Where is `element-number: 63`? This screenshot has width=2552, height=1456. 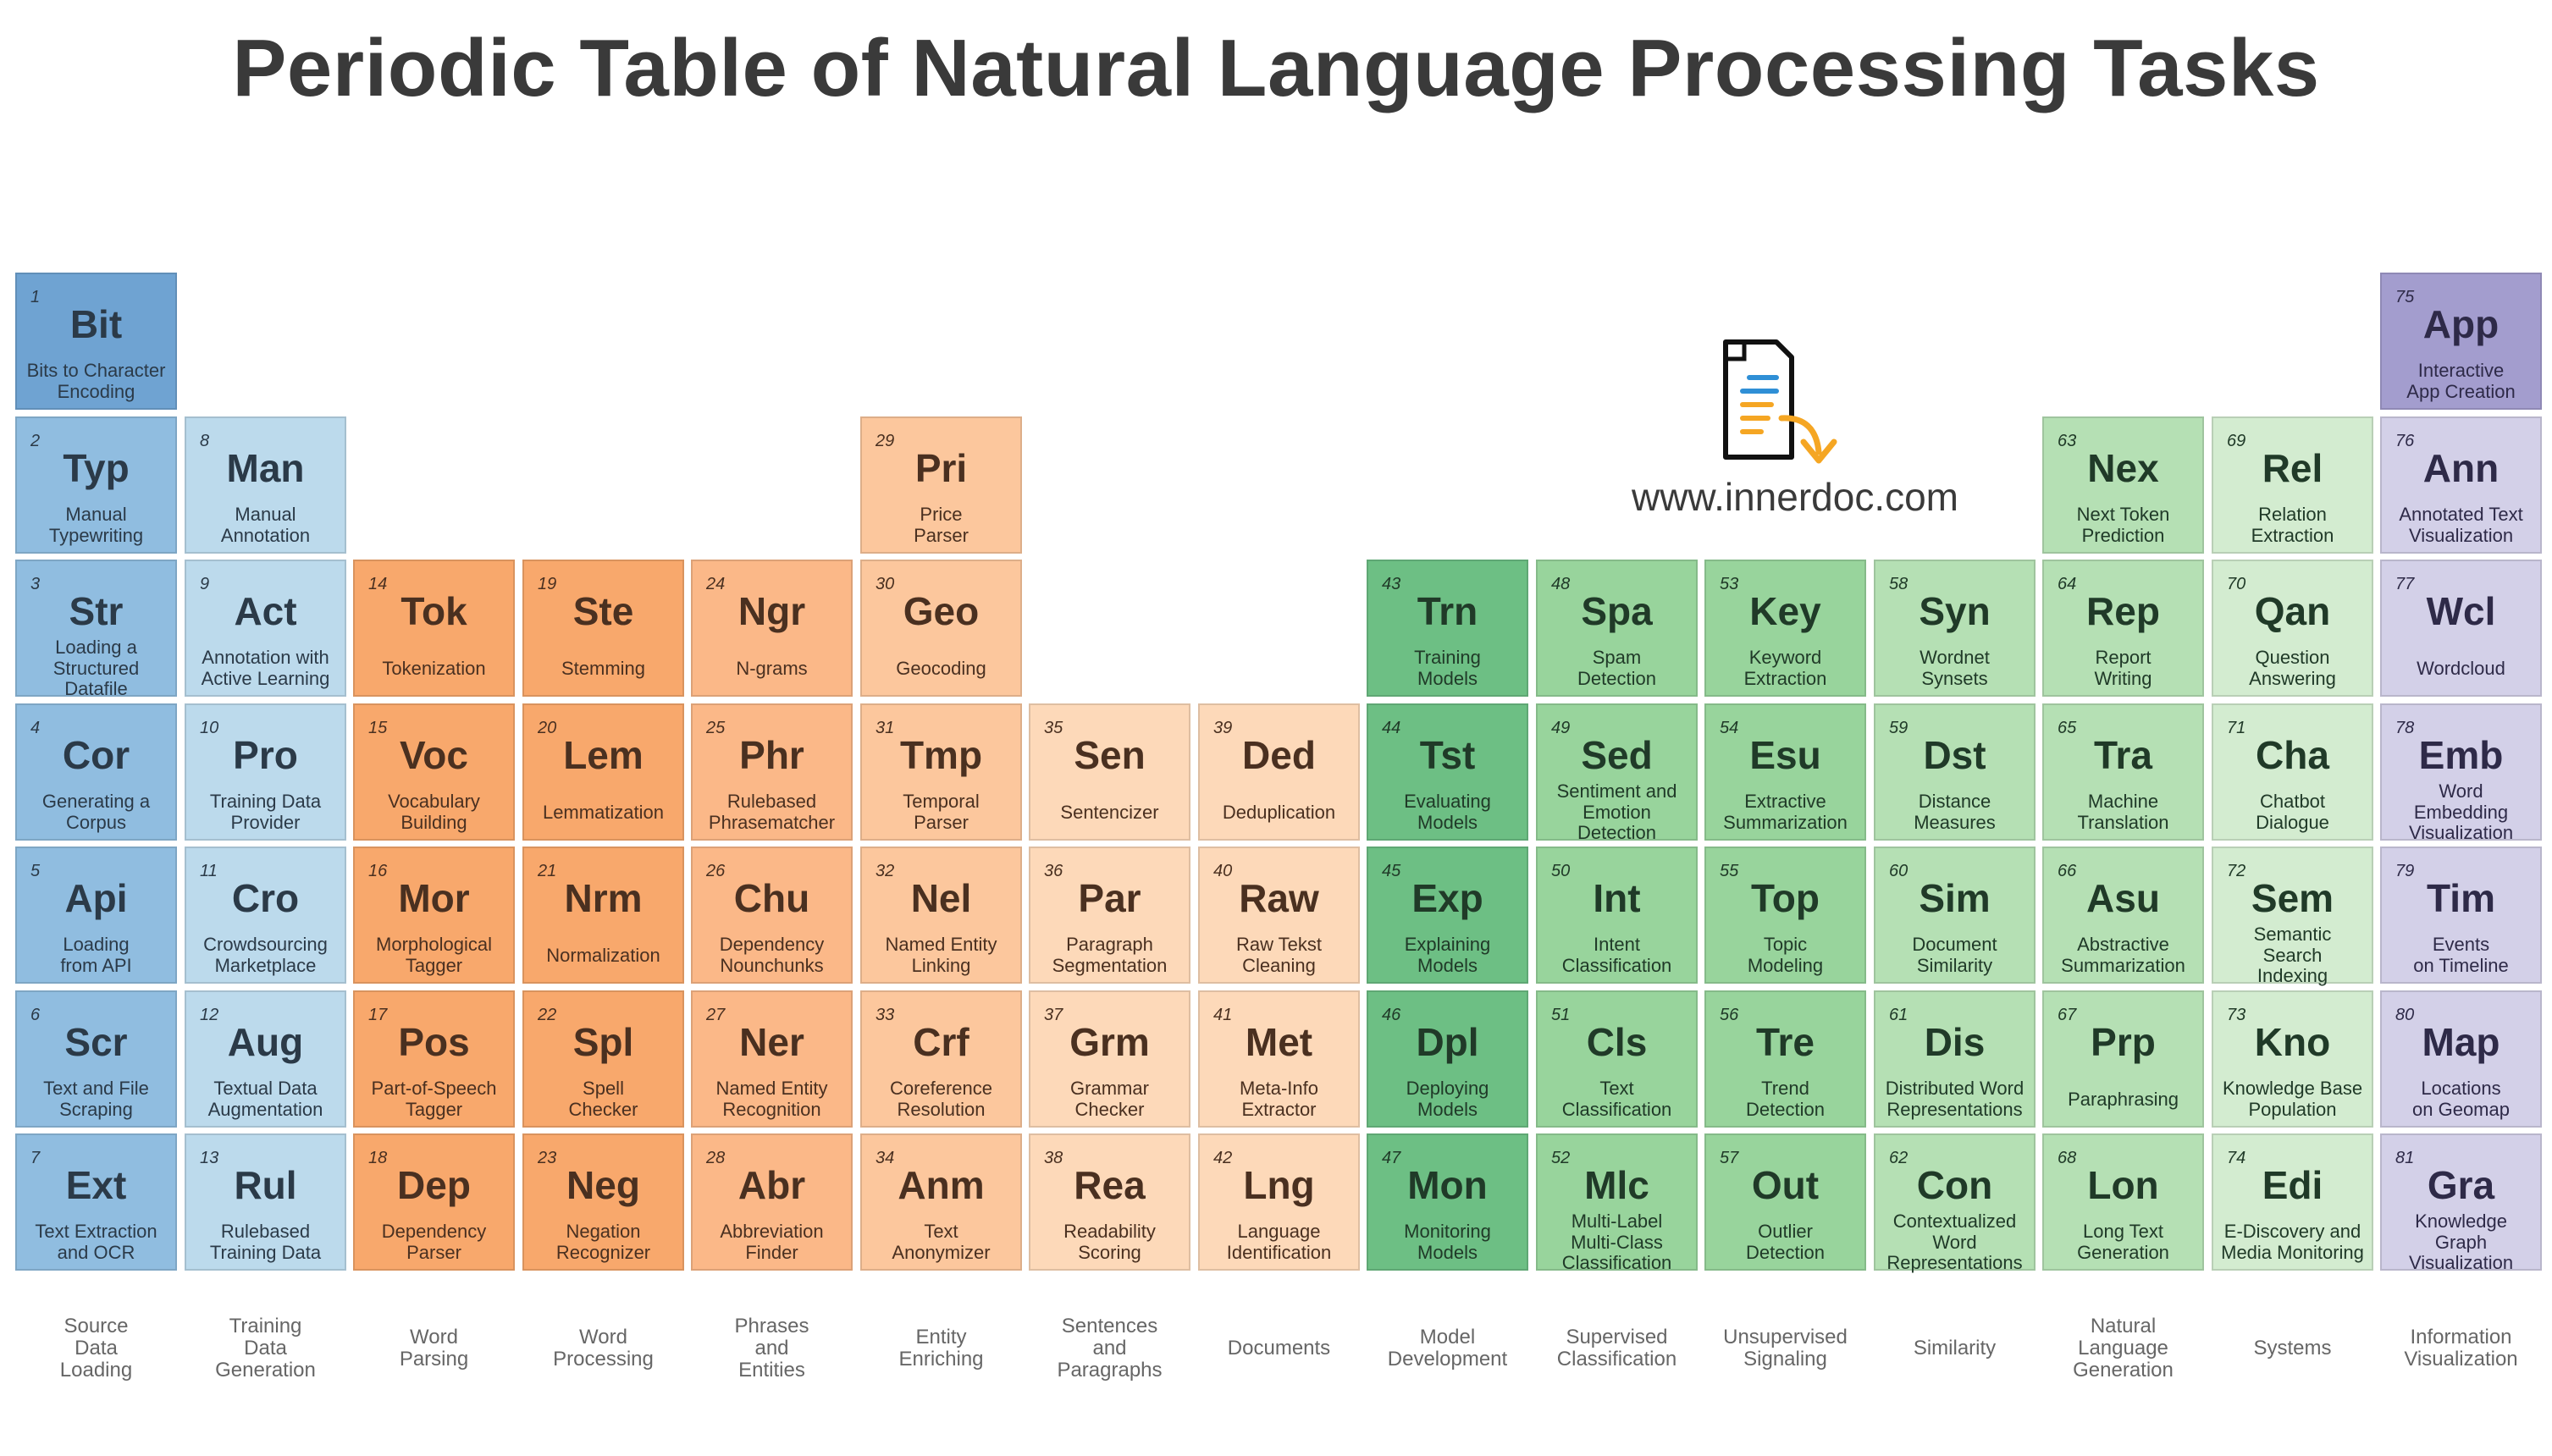 element-number: 63 is located at coordinates (2067, 441).